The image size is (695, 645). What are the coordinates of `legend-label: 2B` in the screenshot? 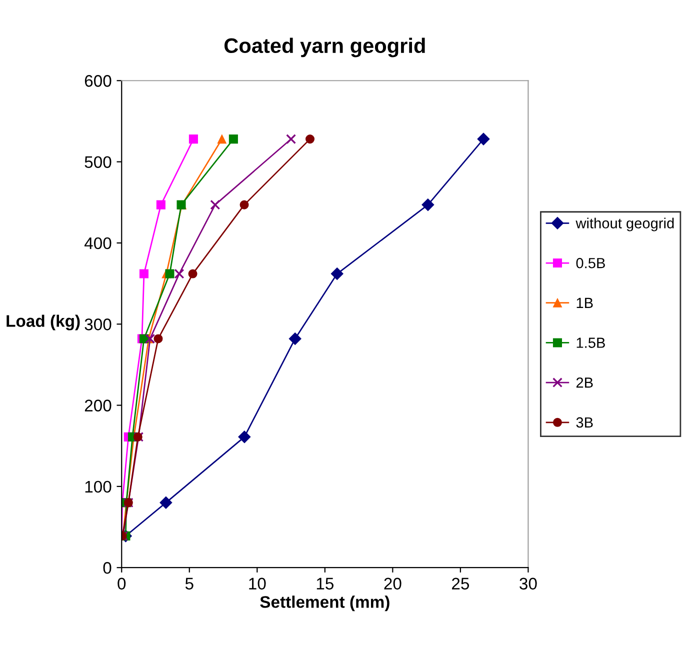 It's located at (584, 382).